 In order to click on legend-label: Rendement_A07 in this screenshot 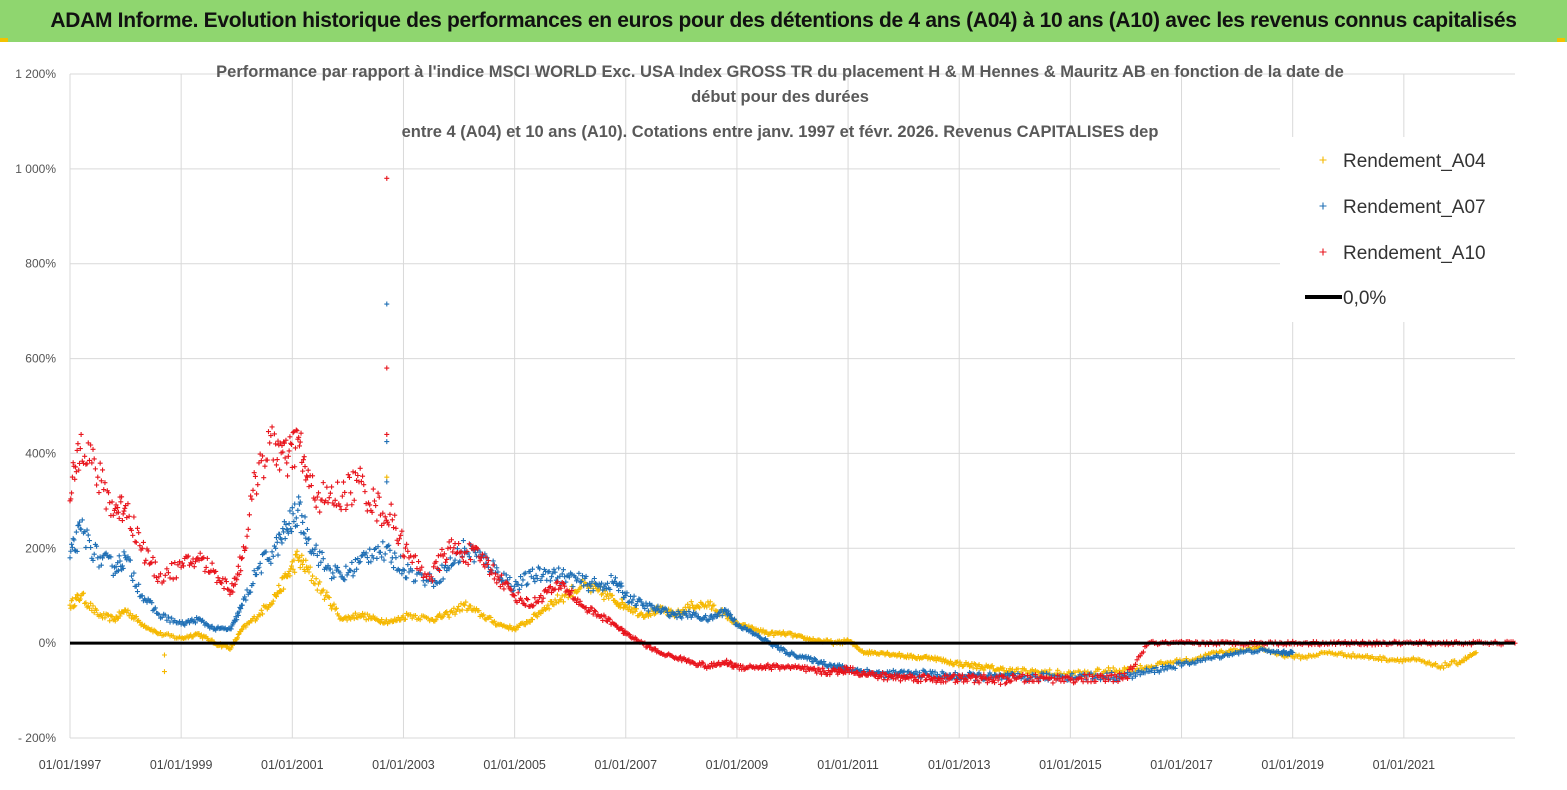, I will do `click(1414, 207)`.